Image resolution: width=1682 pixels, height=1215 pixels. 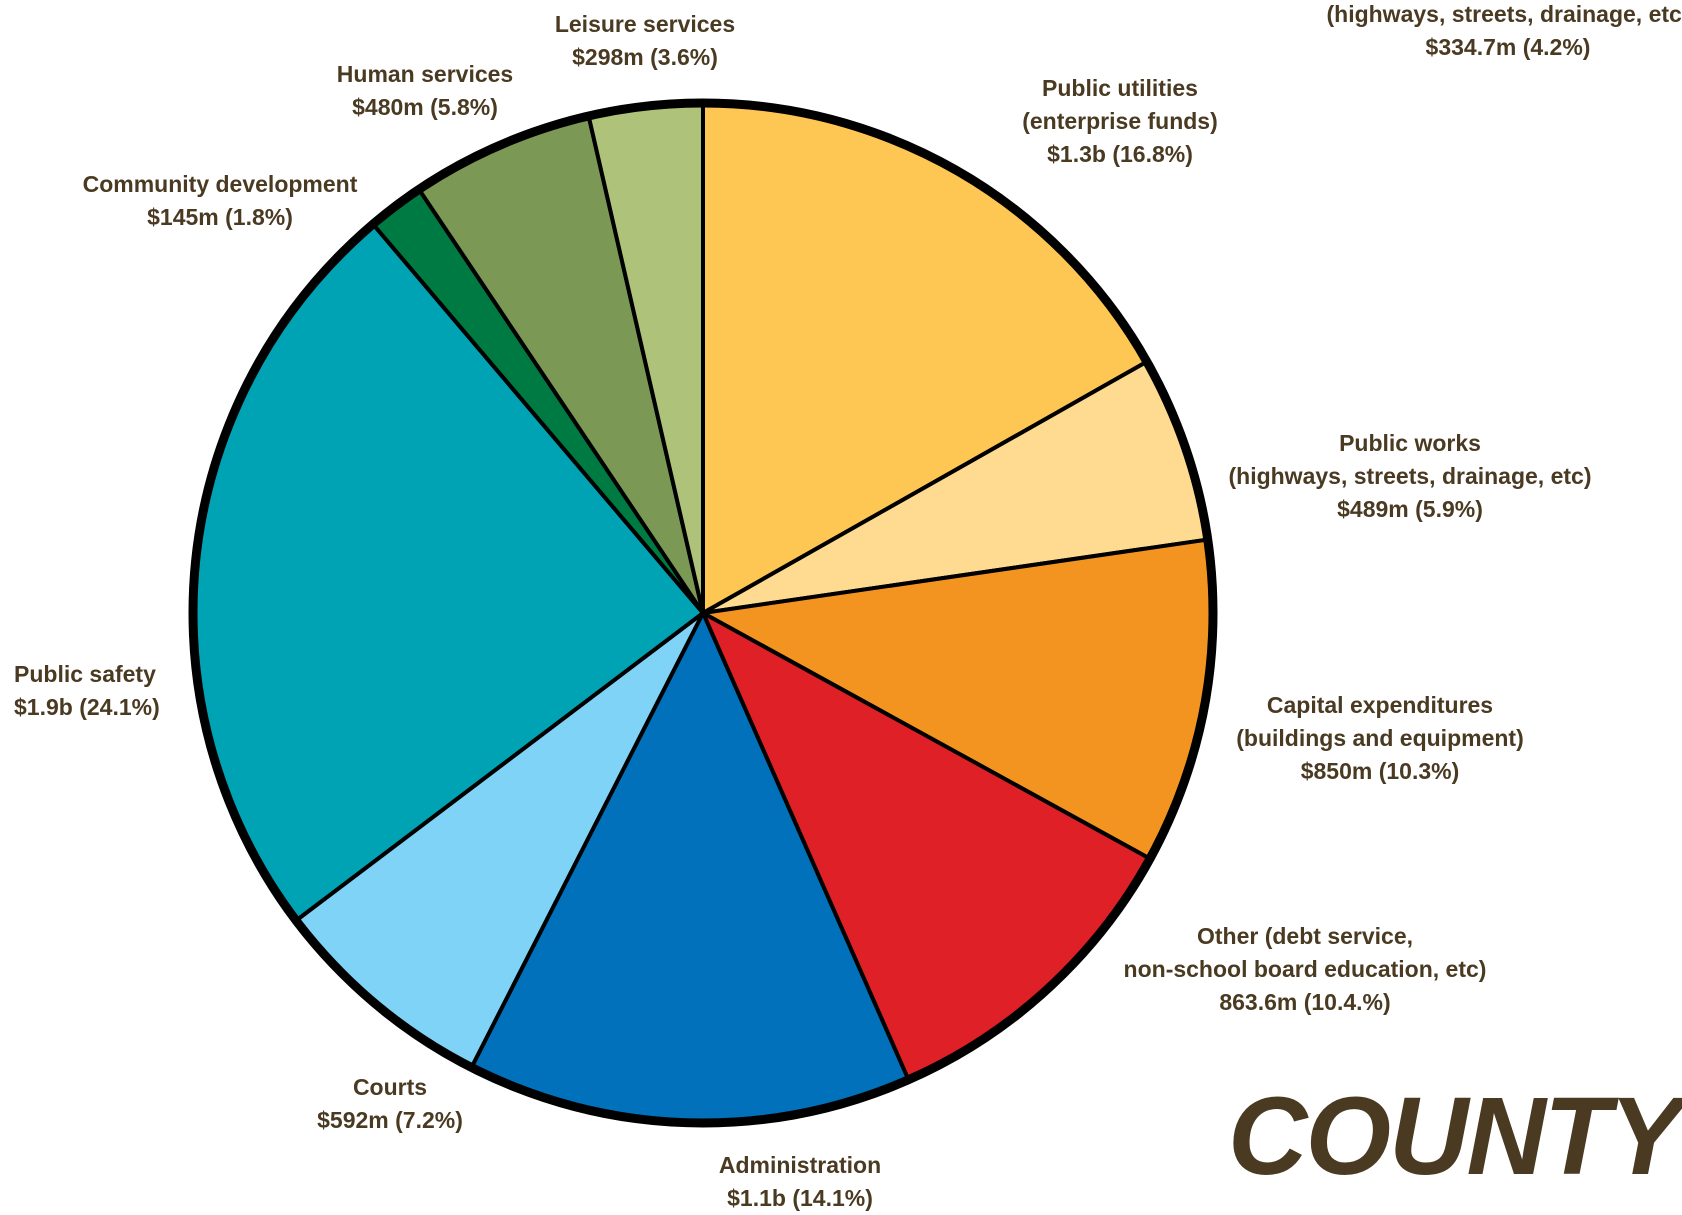 What do you see at coordinates (220, 200) in the screenshot?
I see `label-community-development: Community development $145m (1.8%)` at bounding box center [220, 200].